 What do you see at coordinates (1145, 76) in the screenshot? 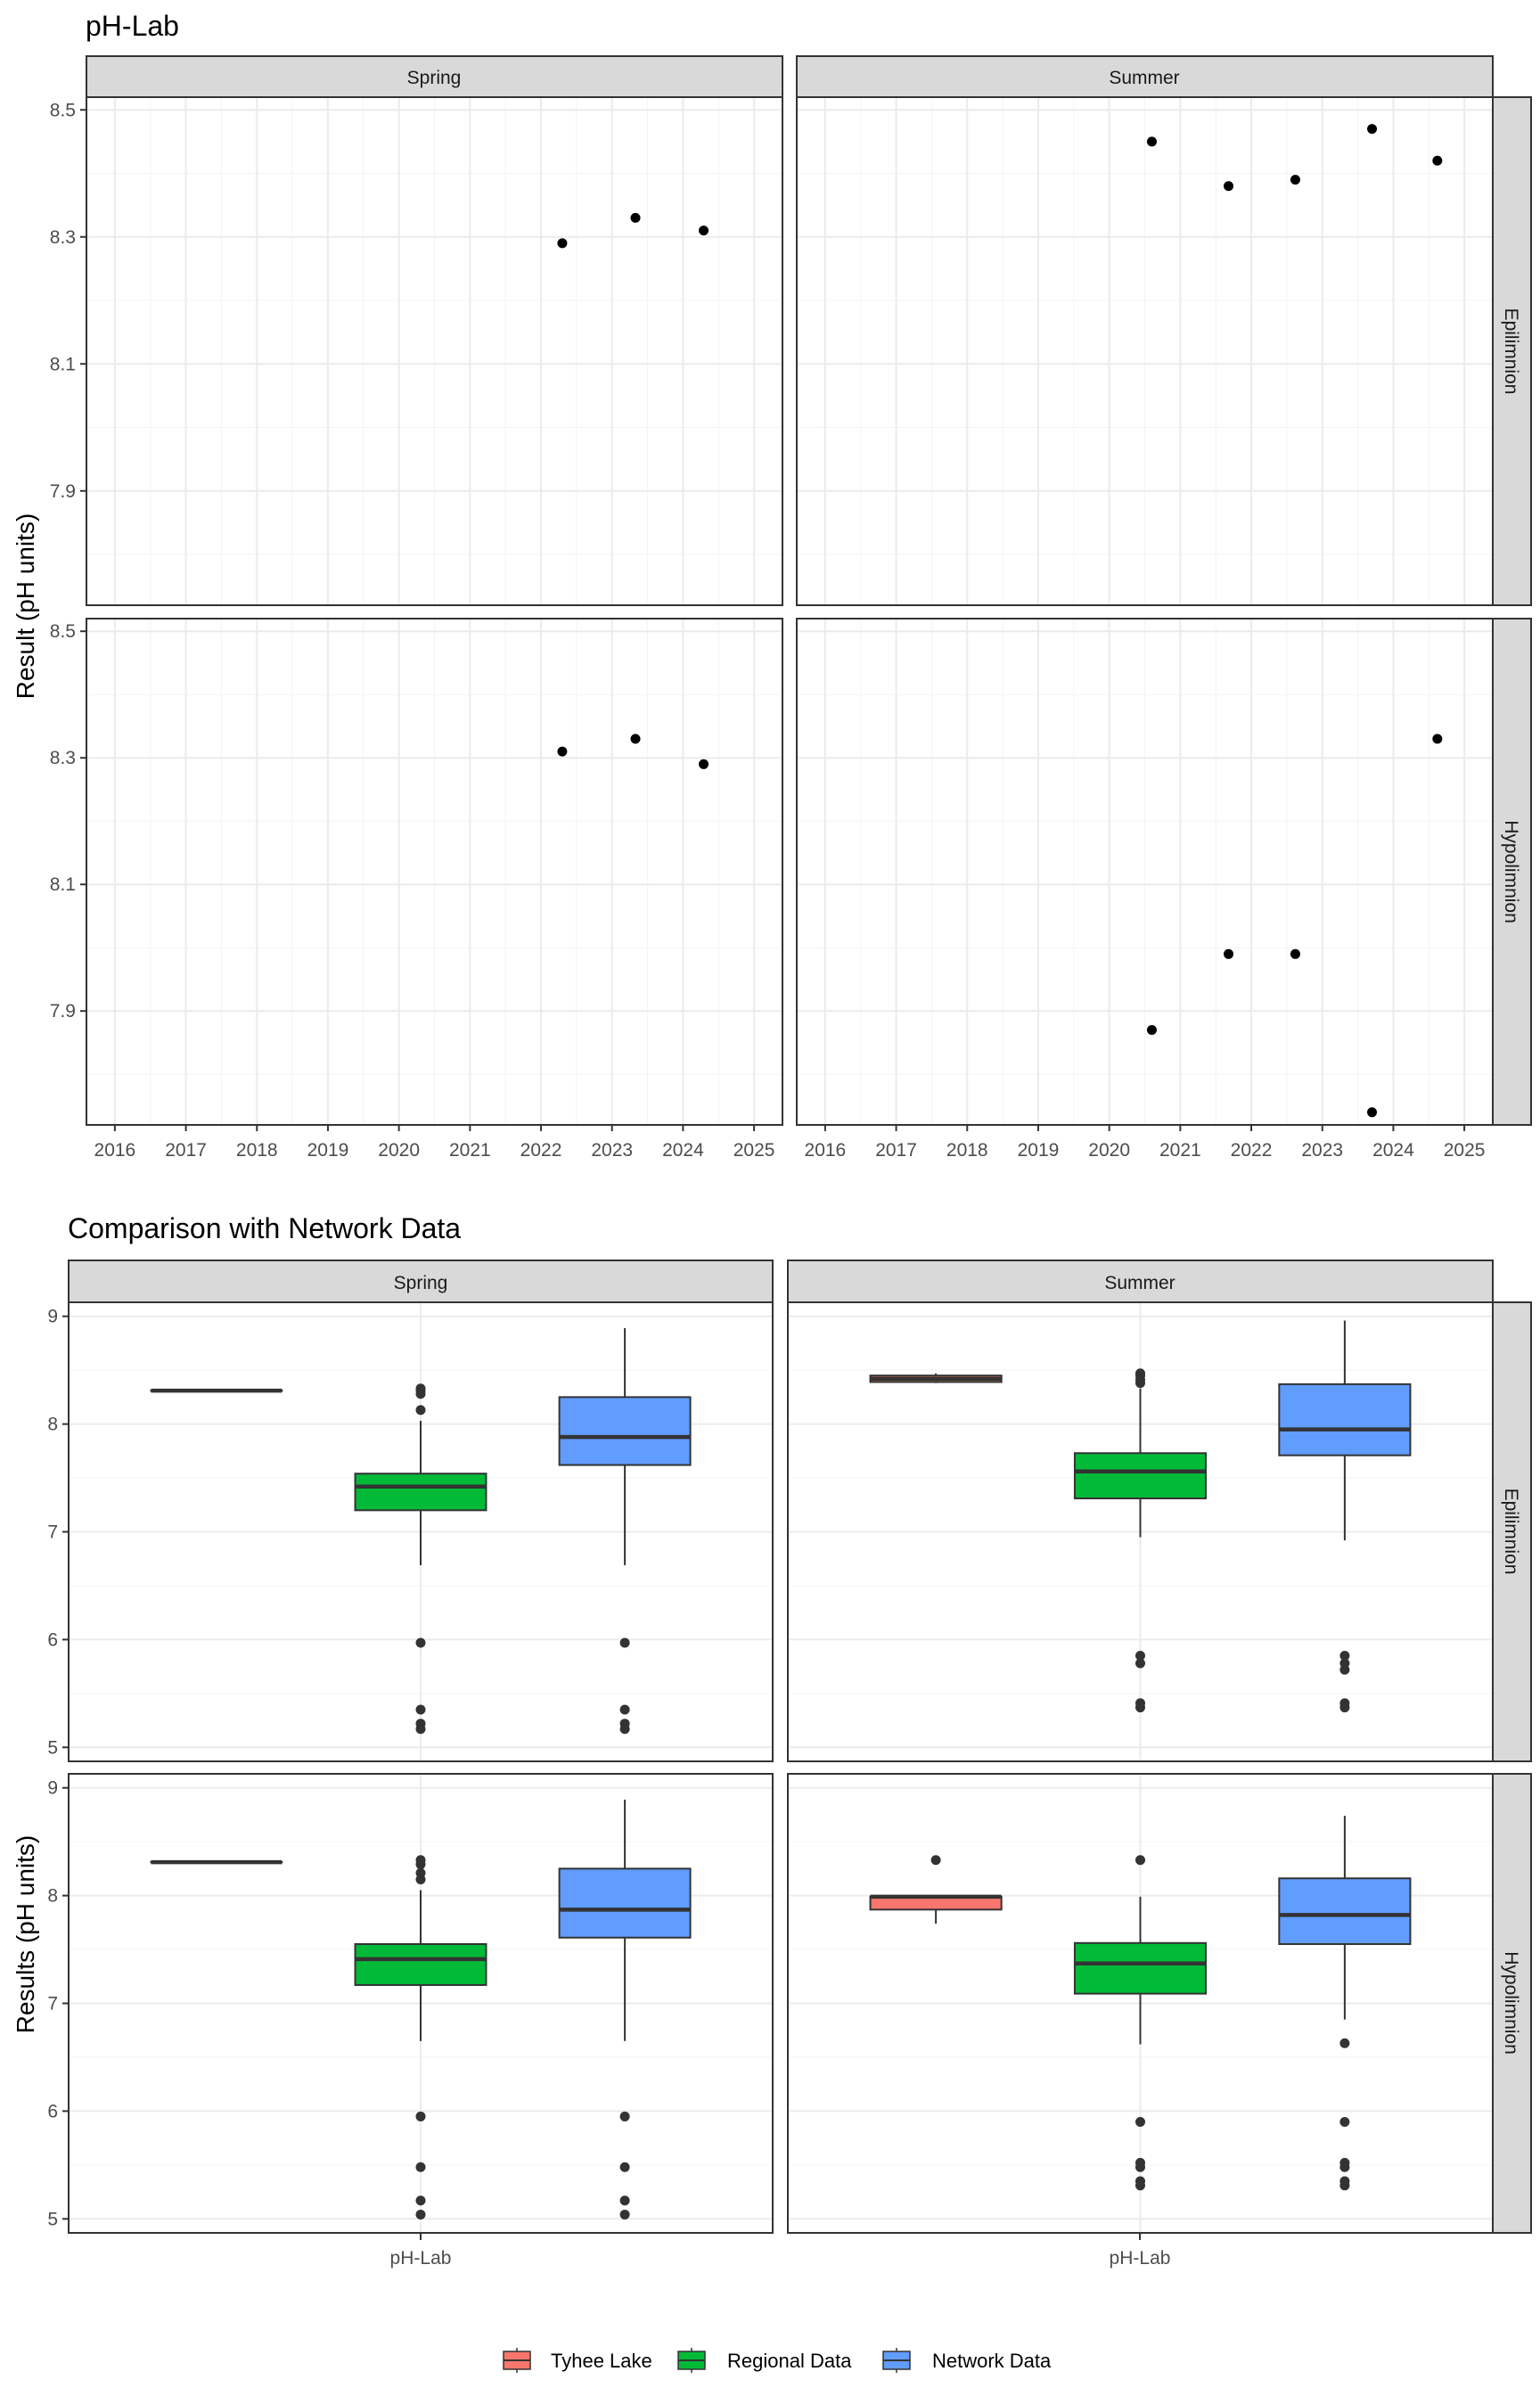
I see `scatter-strip-summer` at bounding box center [1145, 76].